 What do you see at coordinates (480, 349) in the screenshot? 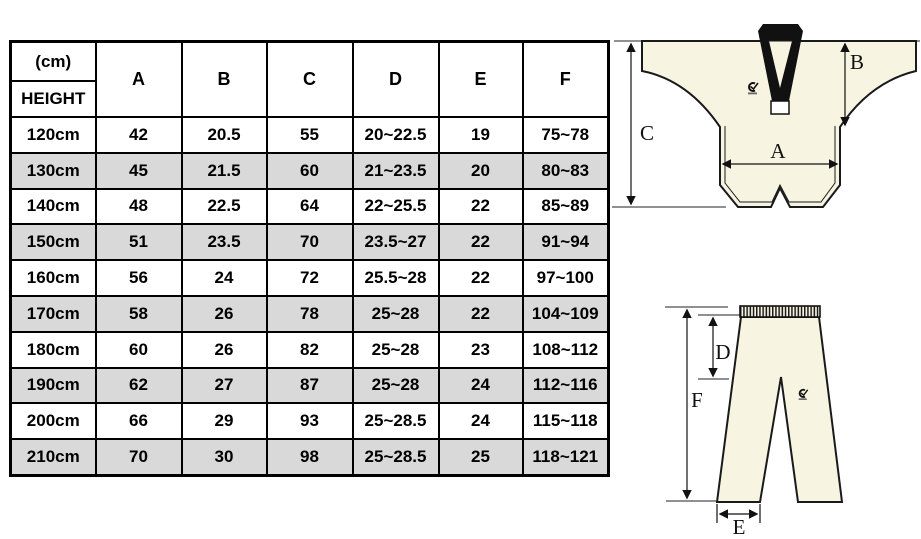
I see `value-cell: 23` at bounding box center [480, 349].